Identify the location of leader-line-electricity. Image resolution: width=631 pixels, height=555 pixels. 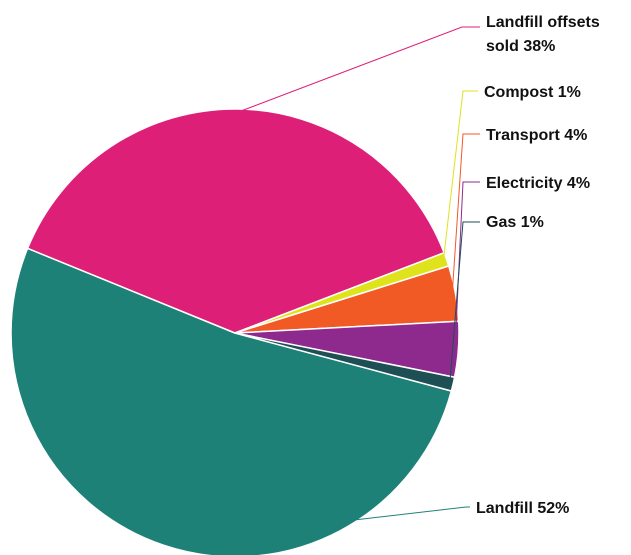
(467, 265).